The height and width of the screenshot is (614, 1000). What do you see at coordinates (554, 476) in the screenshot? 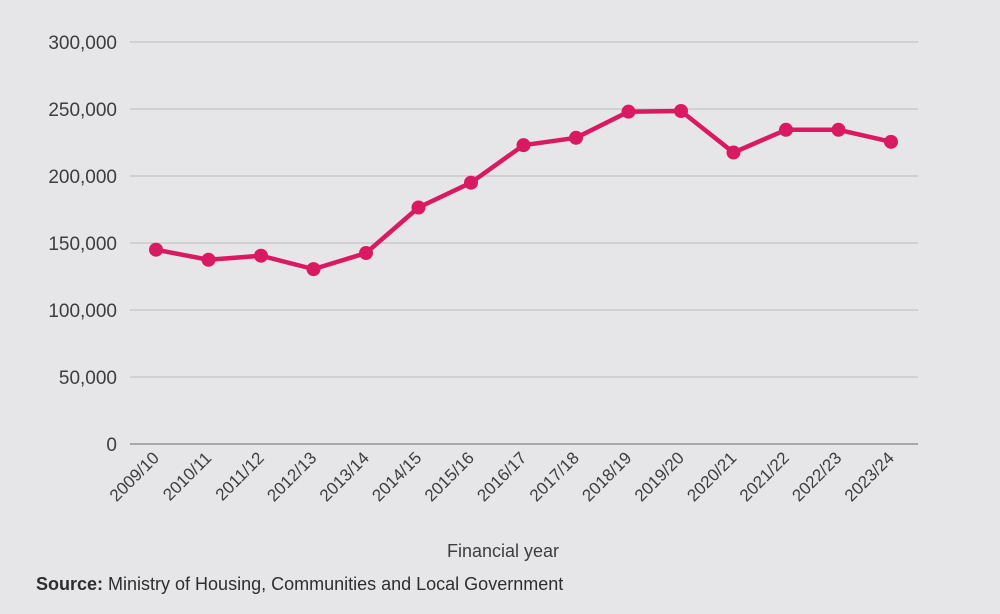
I see `x-tick-label: 2017/18` at bounding box center [554, 476].